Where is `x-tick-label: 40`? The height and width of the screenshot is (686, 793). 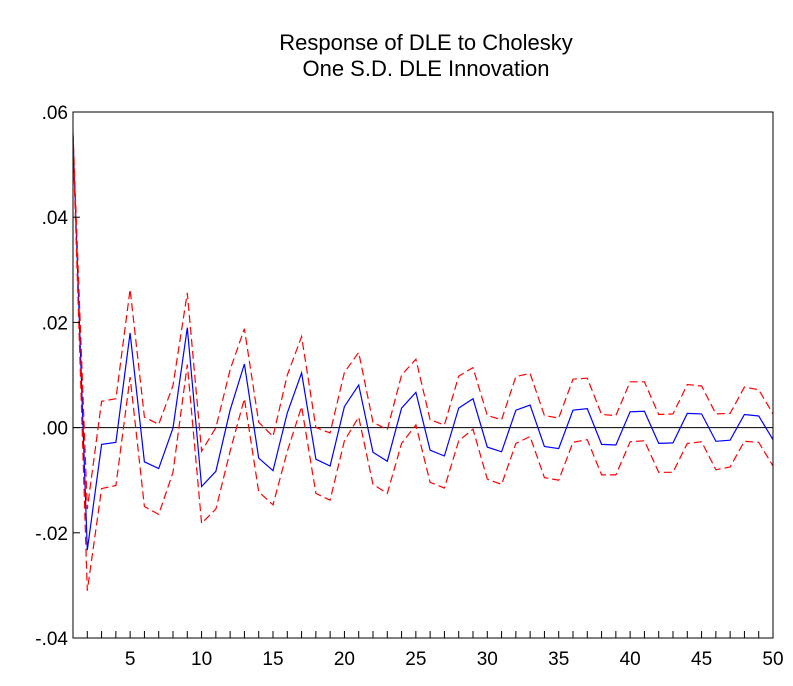 x-tick-label: 40 is located at coordinates (630, 659).